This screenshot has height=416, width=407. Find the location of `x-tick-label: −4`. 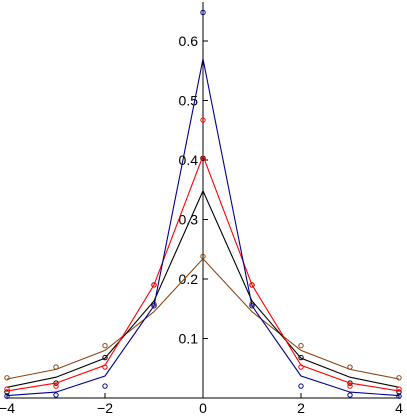

x-tick-label: −4 is located at coordinates (7, 408).